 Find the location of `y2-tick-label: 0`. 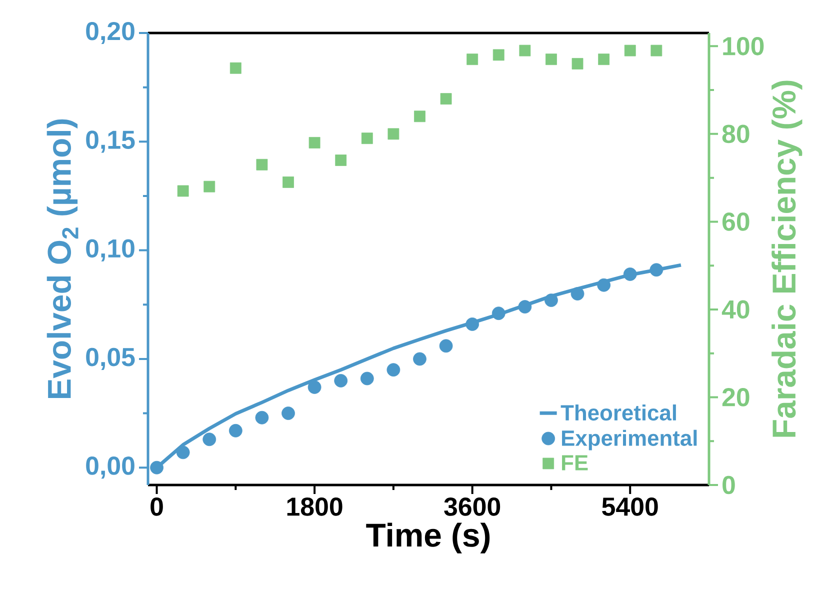

y2-tick-label: 0 is located at coordinates (728, 485).